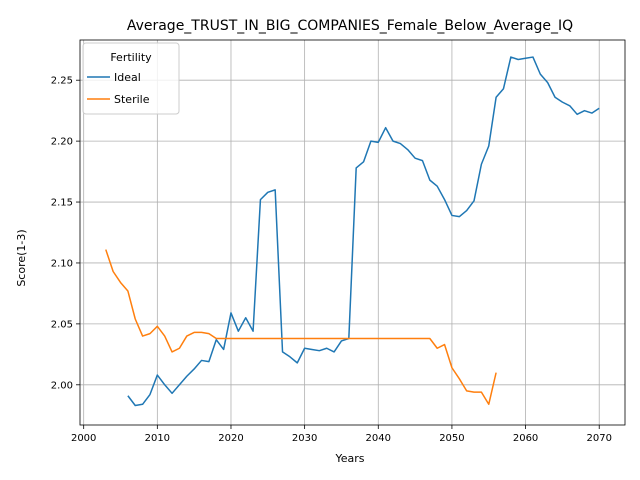  What do you see at coordinates (598, 438) in the screenshot?
I see `x-tick-label: 2070` at bounding box center [598, 438].